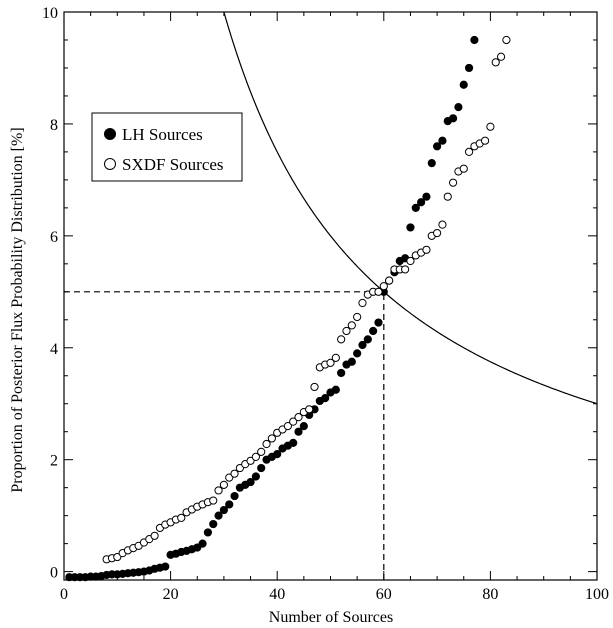 This screenshot has width=613, height=628. Describe the element at coordinates (277, 594) in the screenshot. I see `x-tick-label: 40` at that location.